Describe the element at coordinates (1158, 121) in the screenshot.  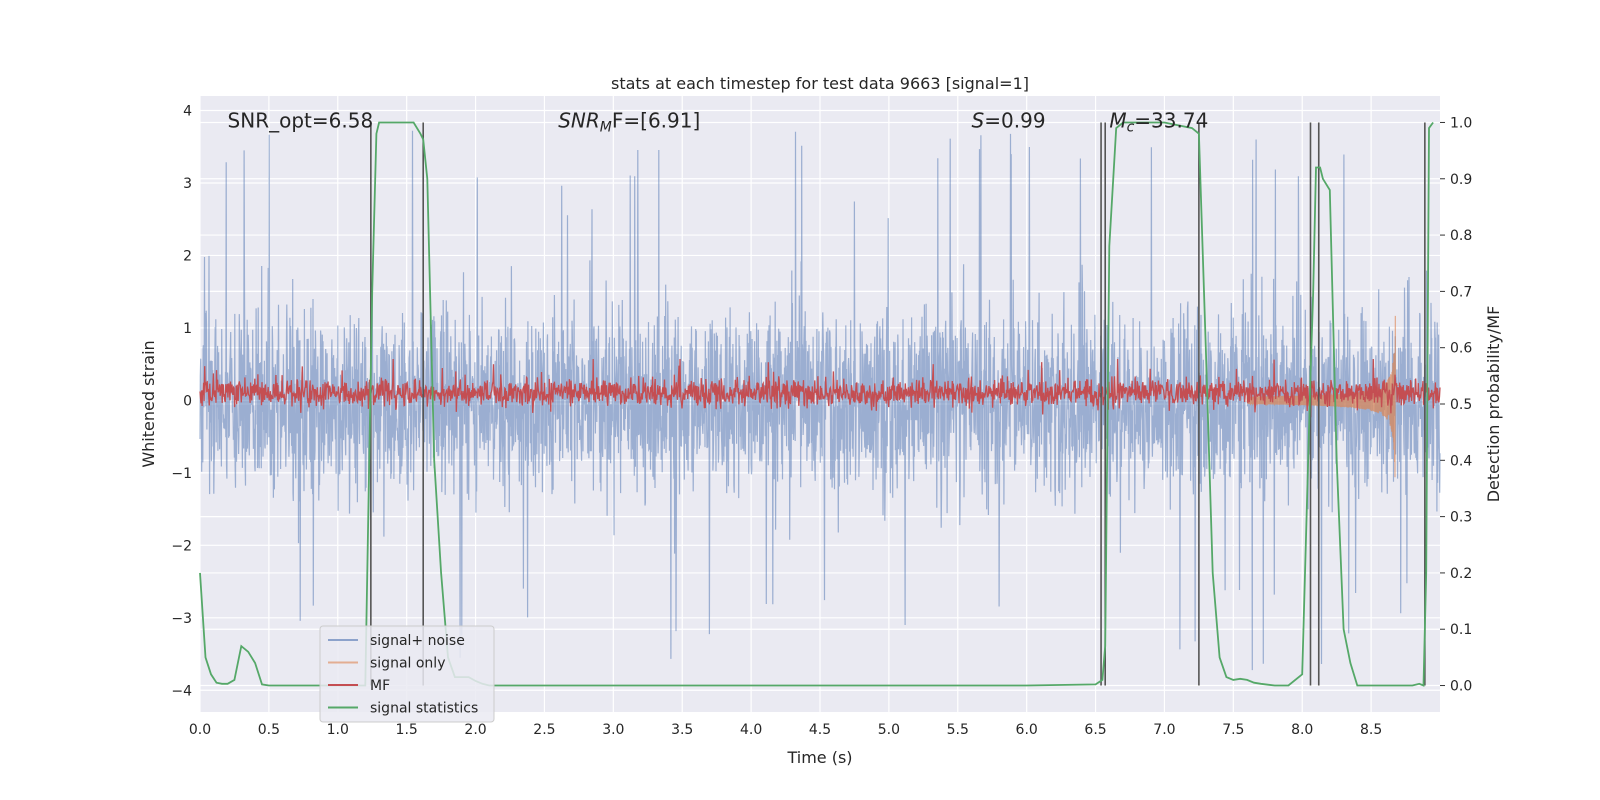
I see `annotation-label: Mc=33.74` at that location.